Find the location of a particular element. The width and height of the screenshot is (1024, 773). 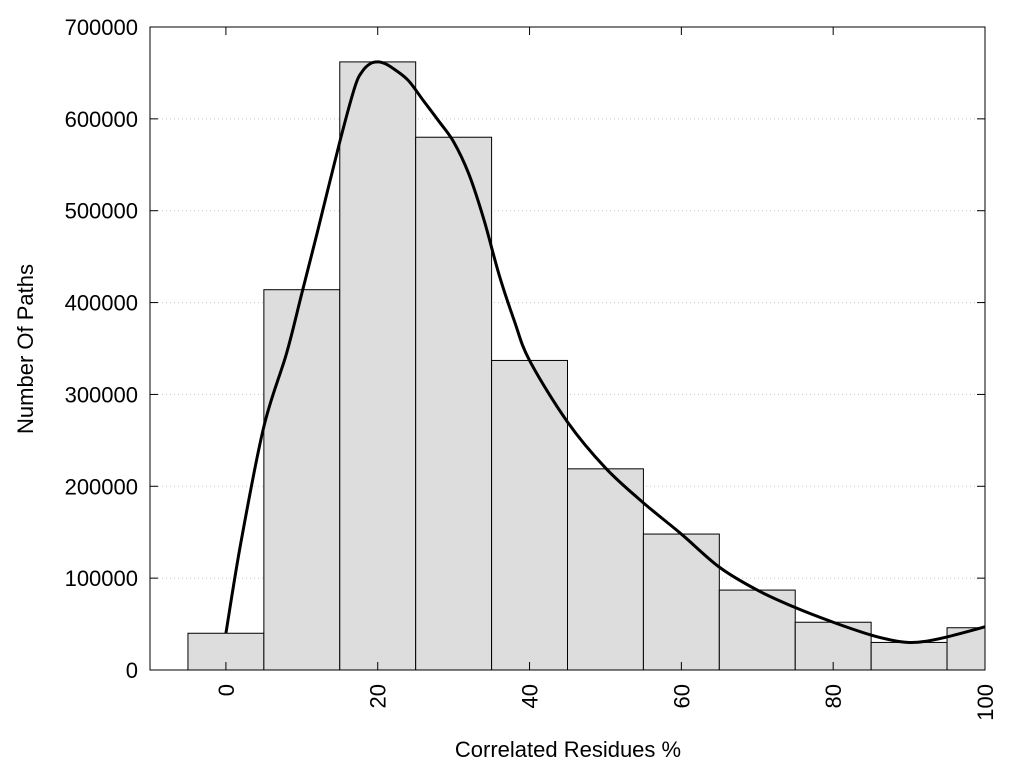

y-tick-label: 100000 is located at coordinates (101, 578).